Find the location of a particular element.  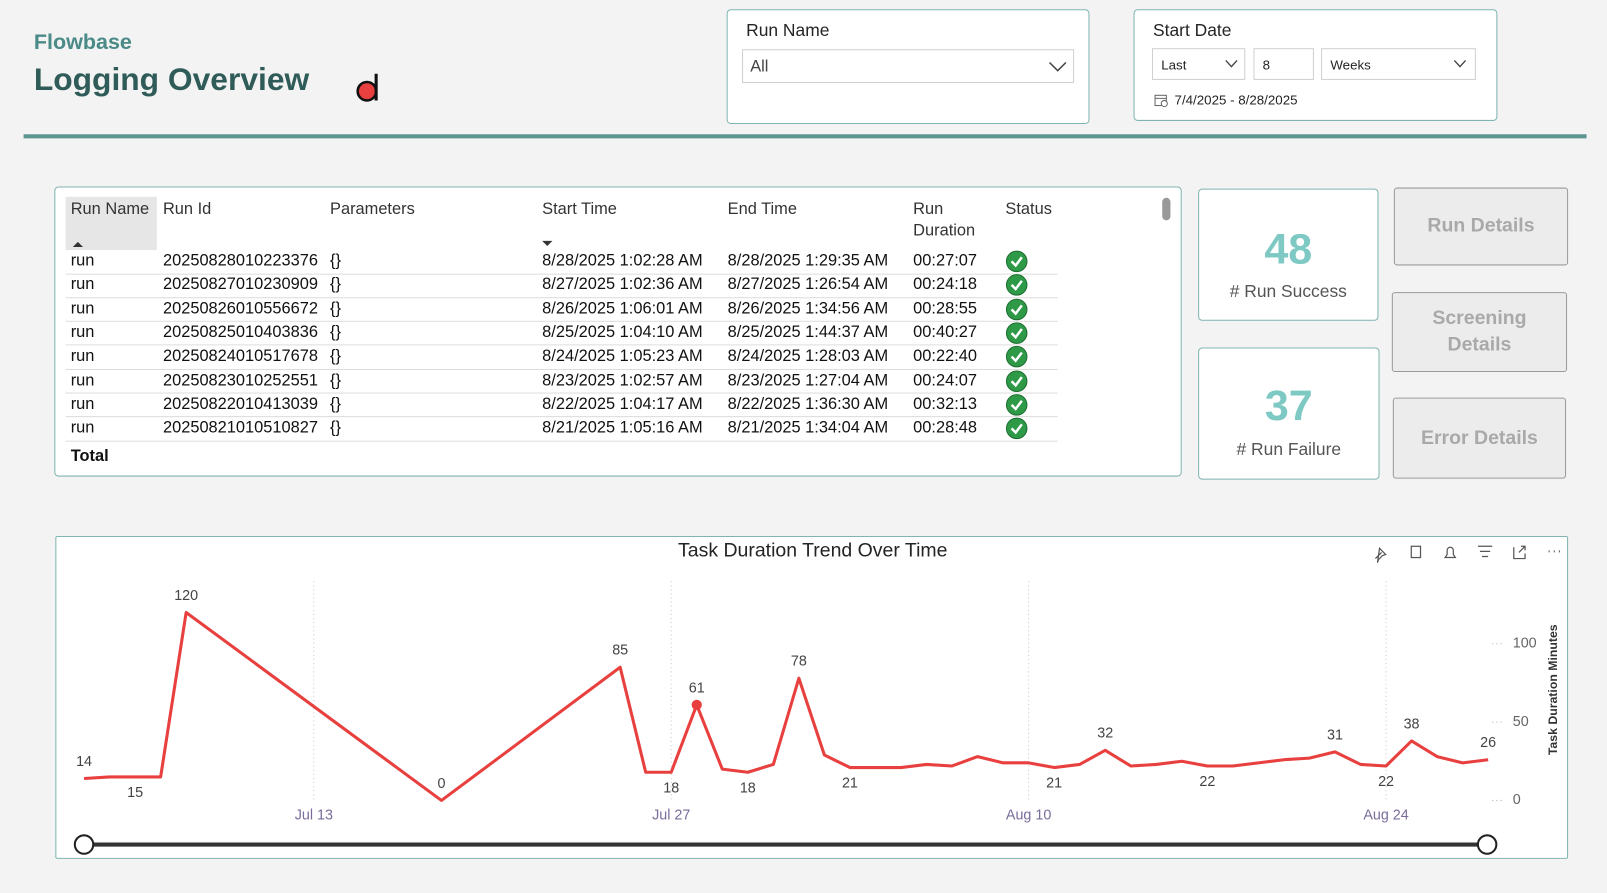

table-cell: 00:24:07 is located at coordinates (945, 380).